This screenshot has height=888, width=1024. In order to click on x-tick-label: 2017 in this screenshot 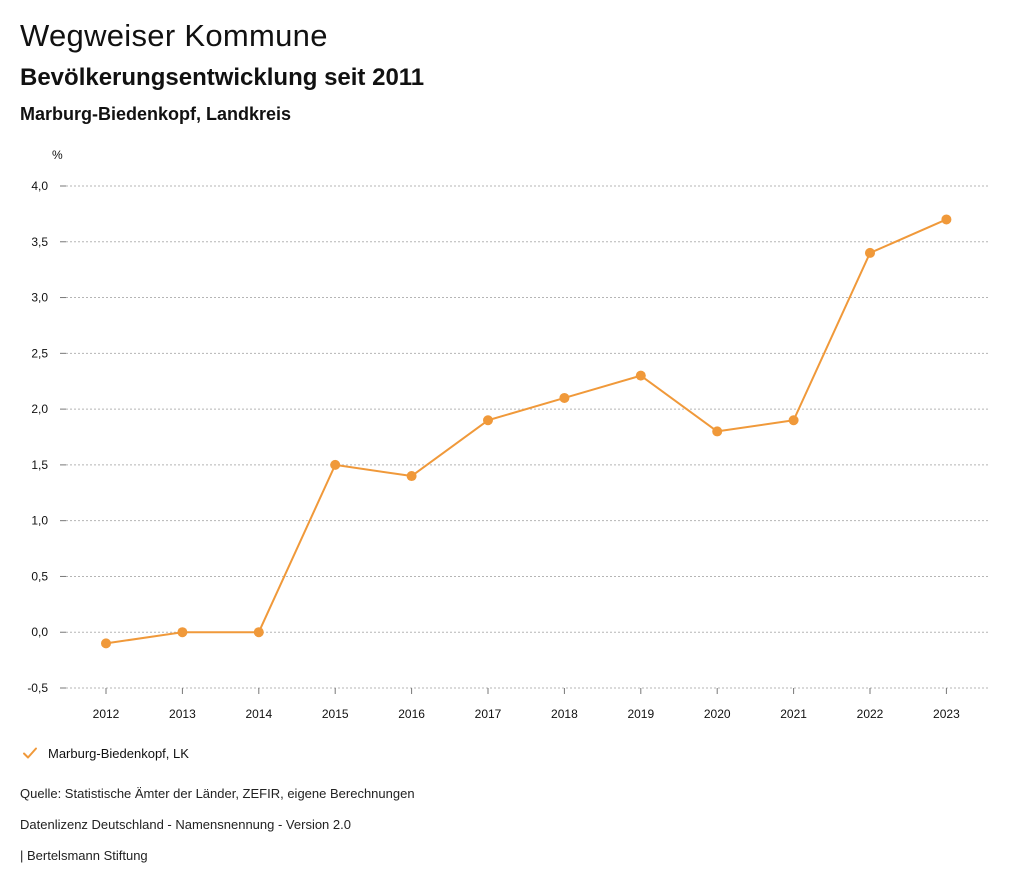, I will do `click(488, 714)`.